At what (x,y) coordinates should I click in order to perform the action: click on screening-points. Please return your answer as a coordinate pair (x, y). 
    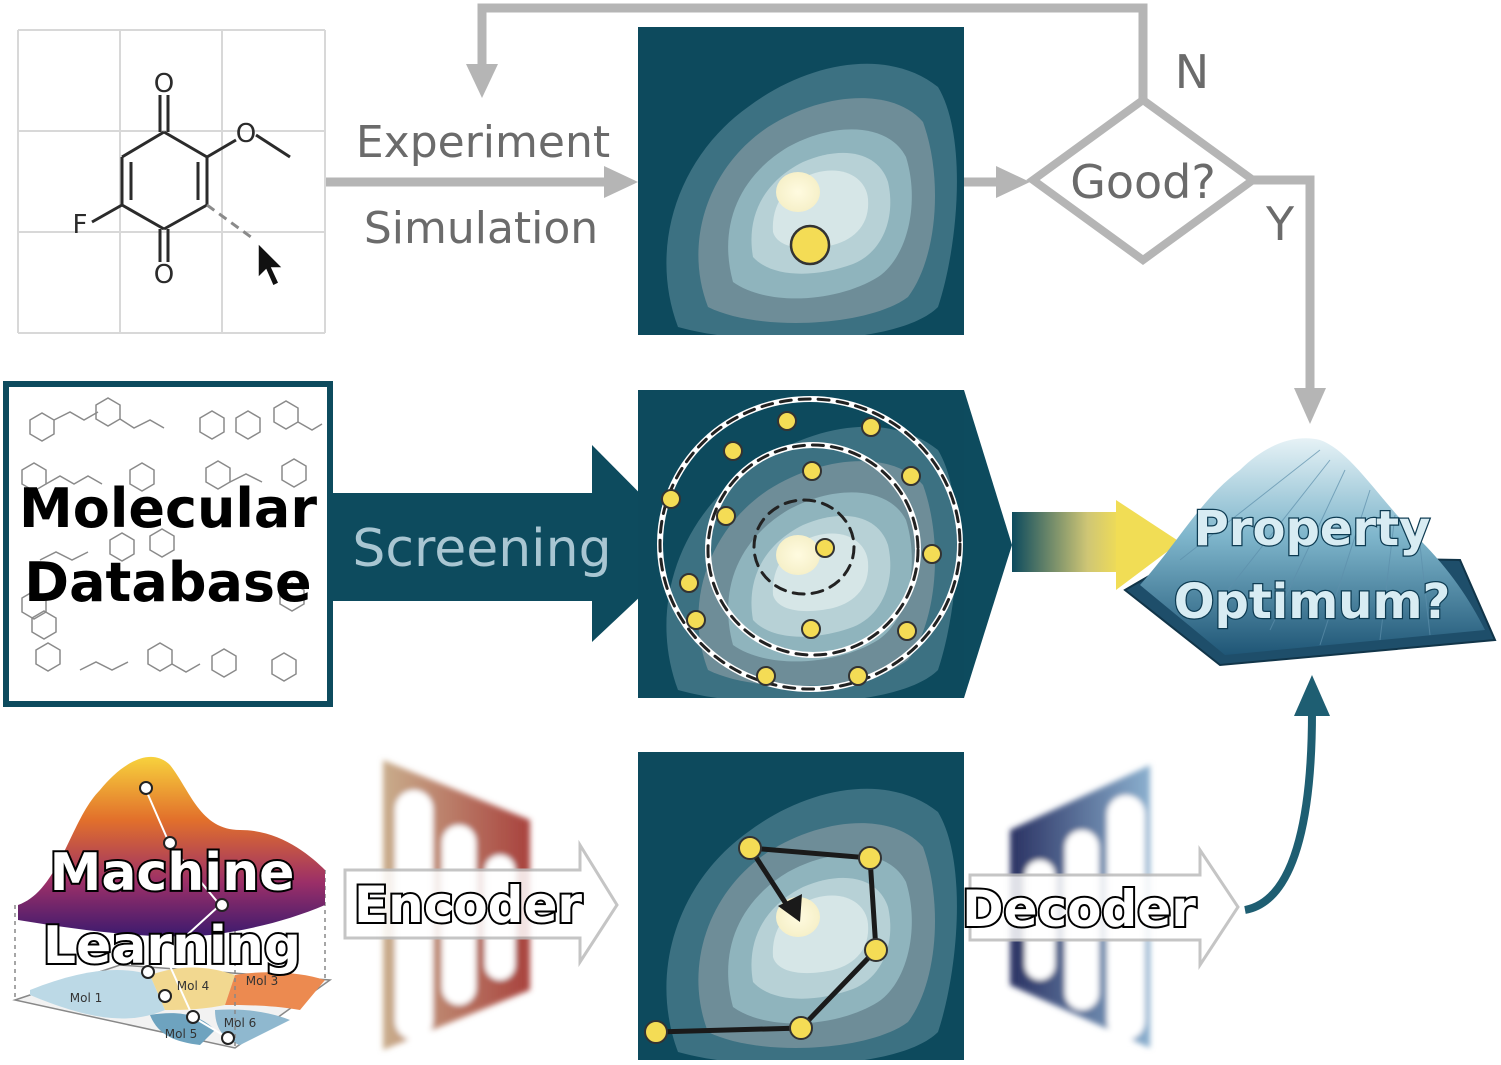
    Looking at the image, I should click on (801, 548).